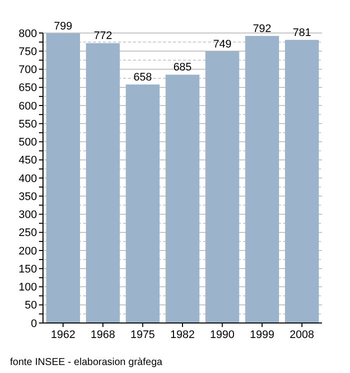  Describe the element at coordinates (27, 269) in the screenshot. I see `y-tick-label: 150` at that location.